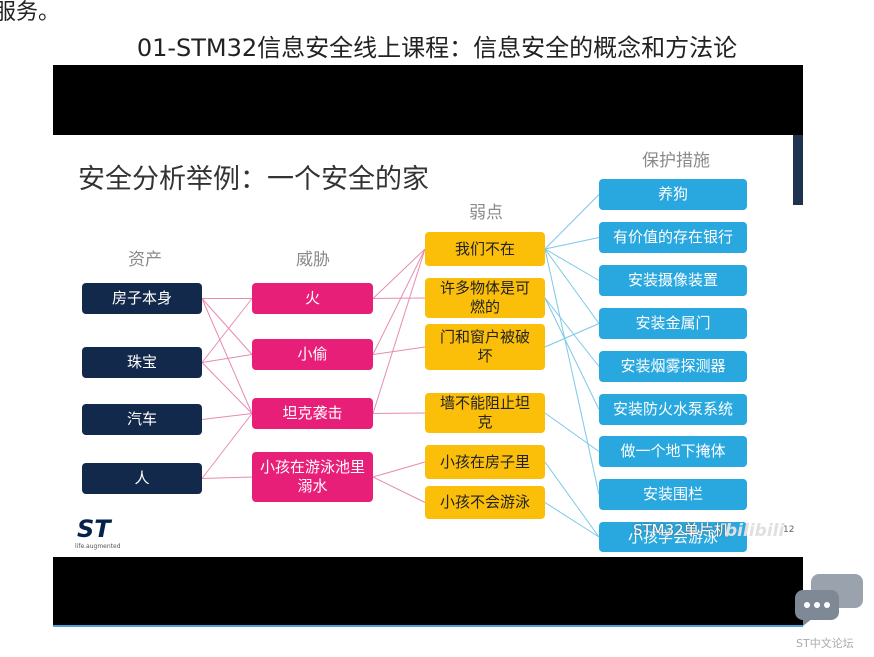 The image size is (874, 657). What do you see at coordinates (485, 249) in the screenshot?
I see `weaknesses-box: 我们不在` at bounding box center [485, 249].